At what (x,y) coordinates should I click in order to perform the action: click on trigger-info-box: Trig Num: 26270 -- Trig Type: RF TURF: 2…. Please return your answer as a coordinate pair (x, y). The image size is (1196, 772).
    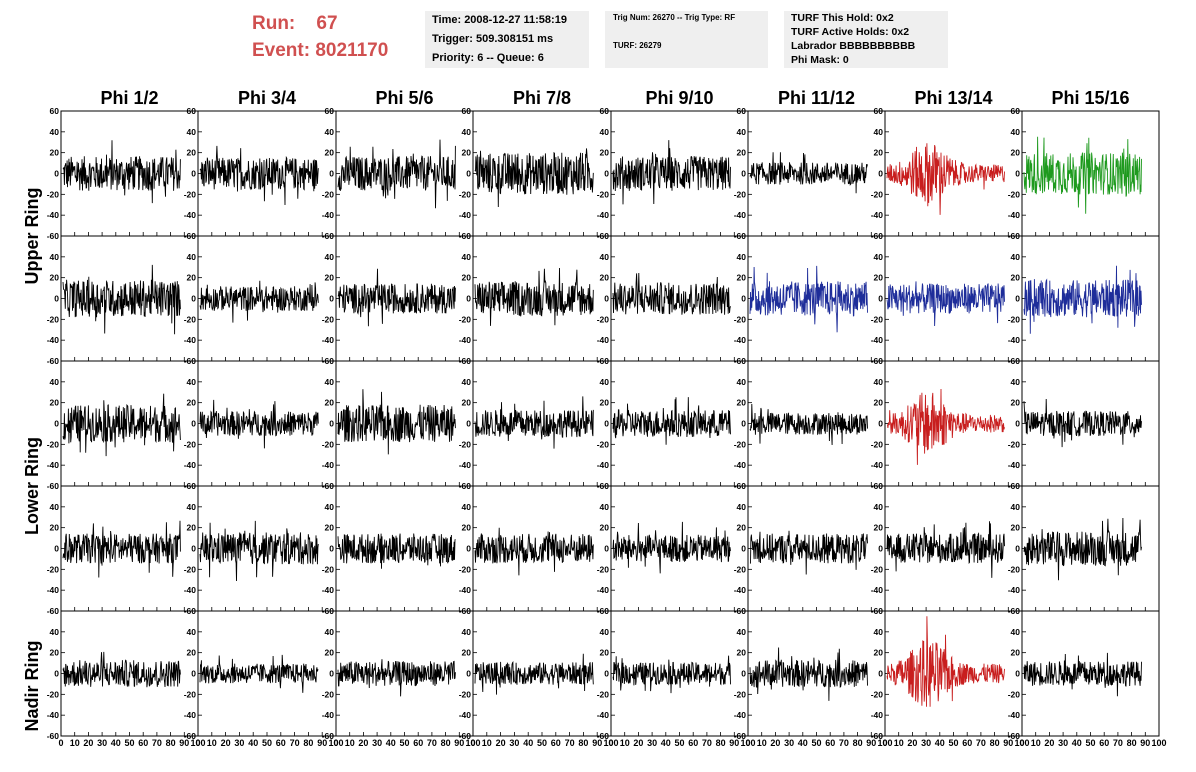
    Looking at the image, I should click on (686, 39).